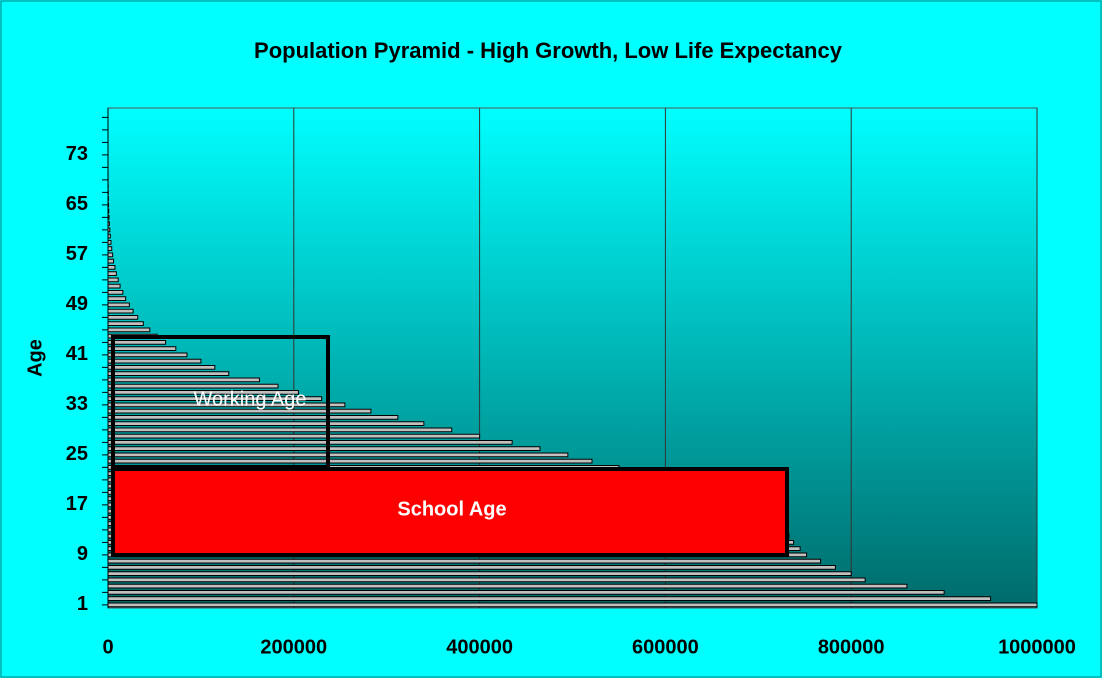 This screenshot has height=678, width=1102. I want to click on y-tick-label: 25, so click(77, 454).